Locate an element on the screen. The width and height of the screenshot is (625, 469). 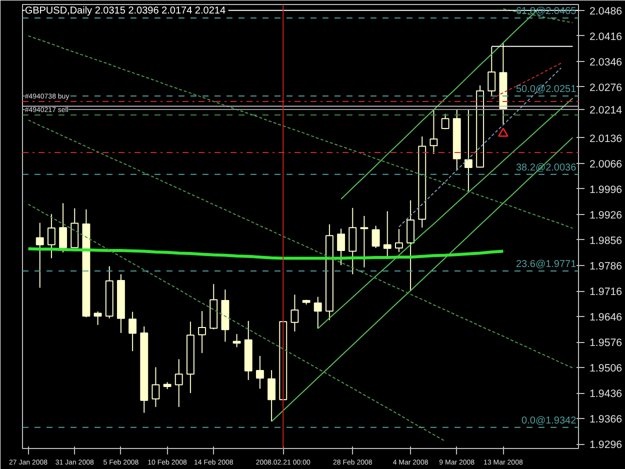
y-tick-label: 1.9786 is located at coordinates (606, 266).